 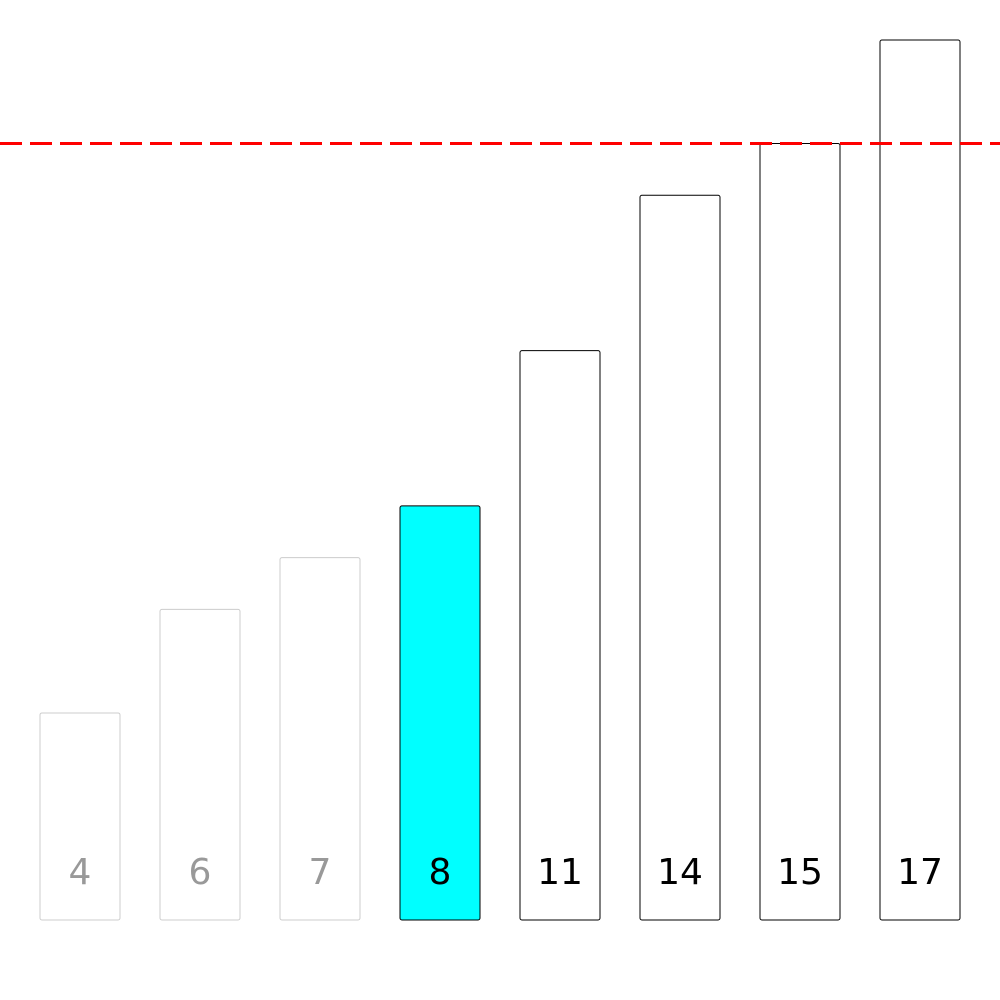 I want to click on bar-label-15: 15, so click(x=800, y=872).